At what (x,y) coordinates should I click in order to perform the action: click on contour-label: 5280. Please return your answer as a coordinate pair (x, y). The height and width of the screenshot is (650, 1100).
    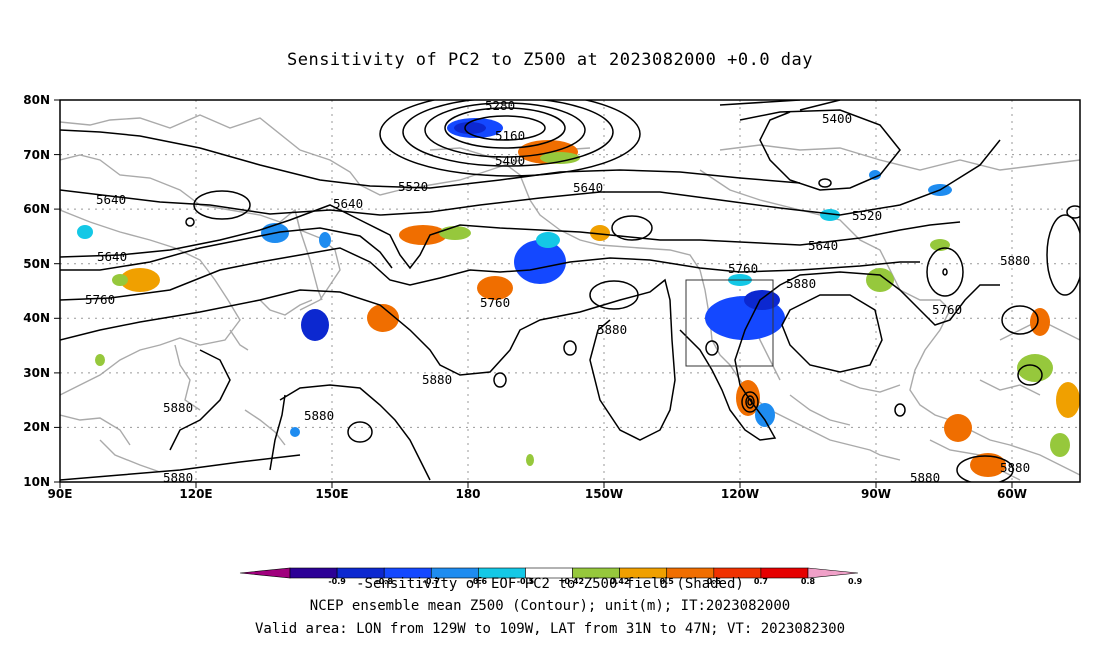
    Looking at the image, I should click on (500, 105).